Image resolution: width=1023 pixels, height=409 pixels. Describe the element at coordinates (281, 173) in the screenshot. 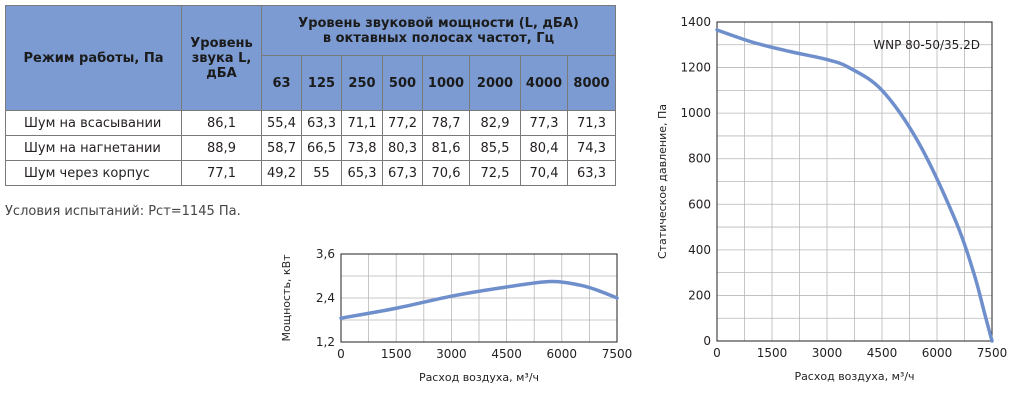

I see `table-cell: 49,2` at that location.